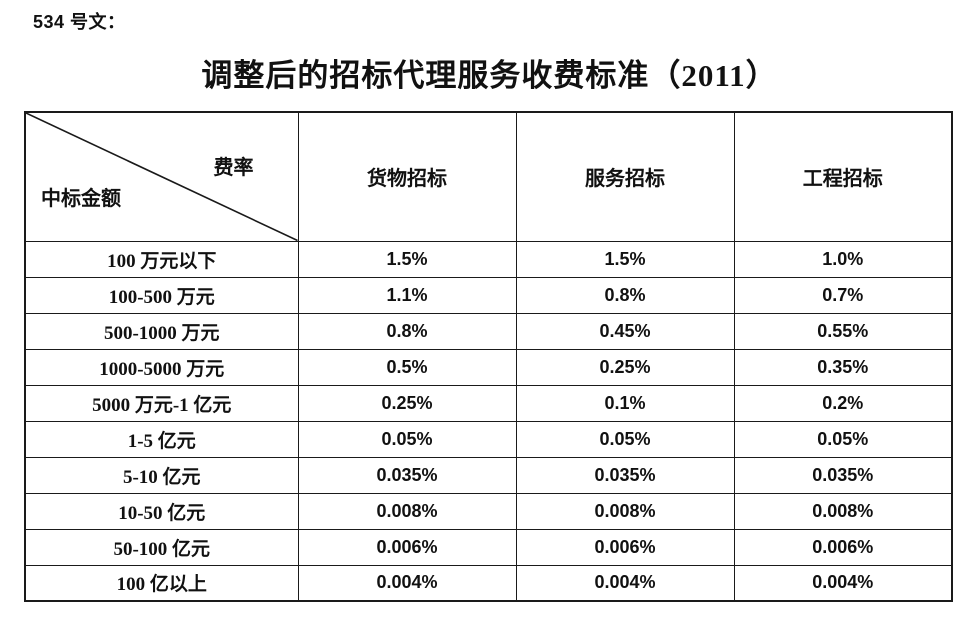 This screenshot has width=979, height=629. I want to click on diagonal-corner-cell: 费率 中标金额, so click(161, 176).